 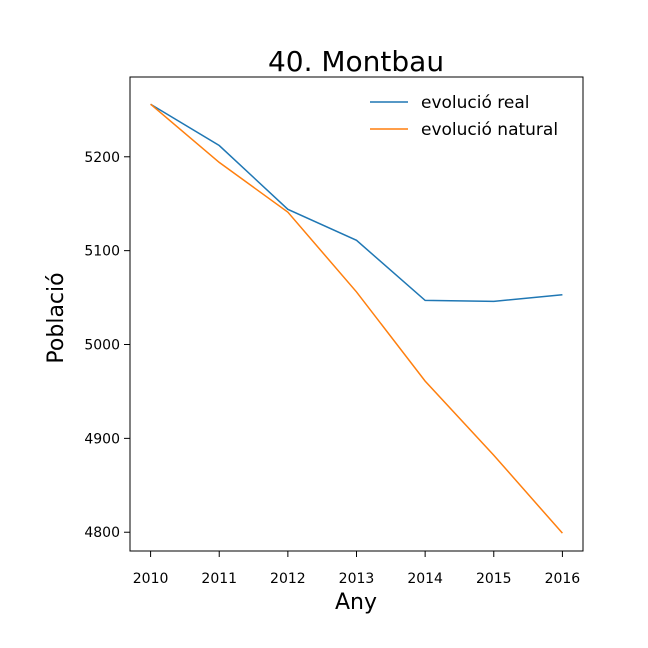 What do you see at coordinates (151, 579) in the screenshot?
I see `x-tick-label: 2010` at bounding box center [151, 579].